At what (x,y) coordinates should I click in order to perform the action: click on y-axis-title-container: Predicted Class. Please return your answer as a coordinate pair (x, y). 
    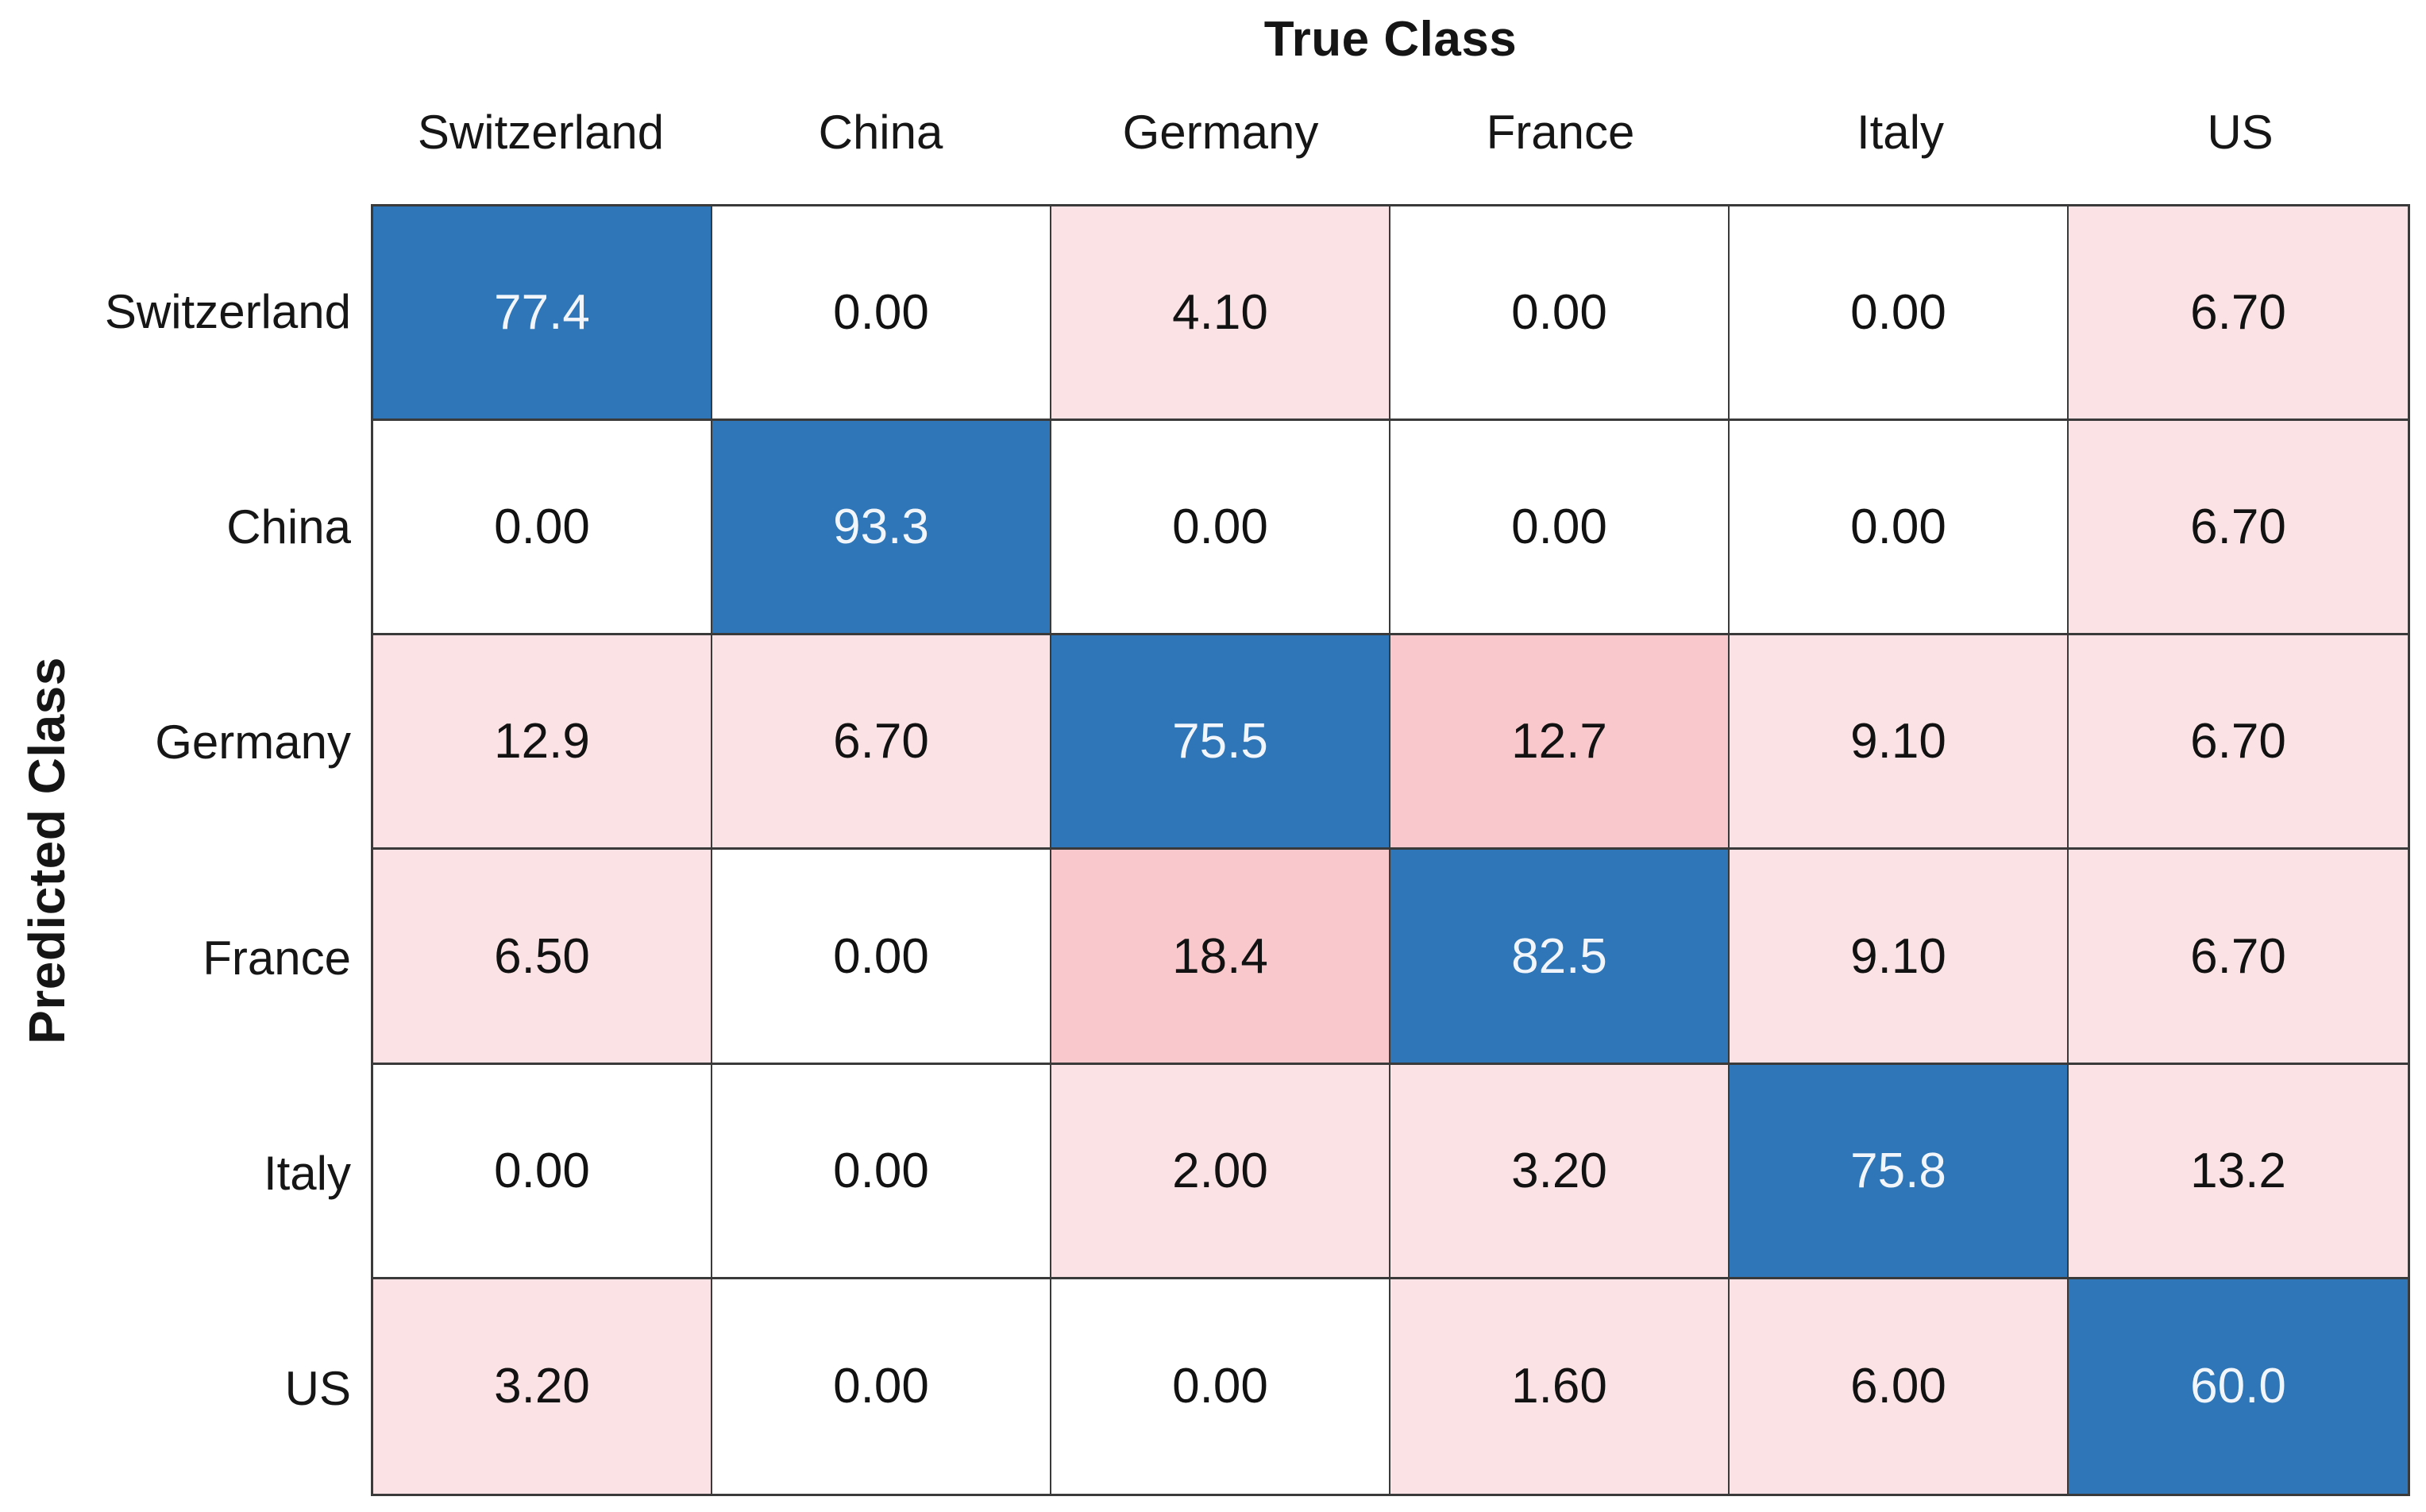
    Looking at the image, I should click on (47, 850).